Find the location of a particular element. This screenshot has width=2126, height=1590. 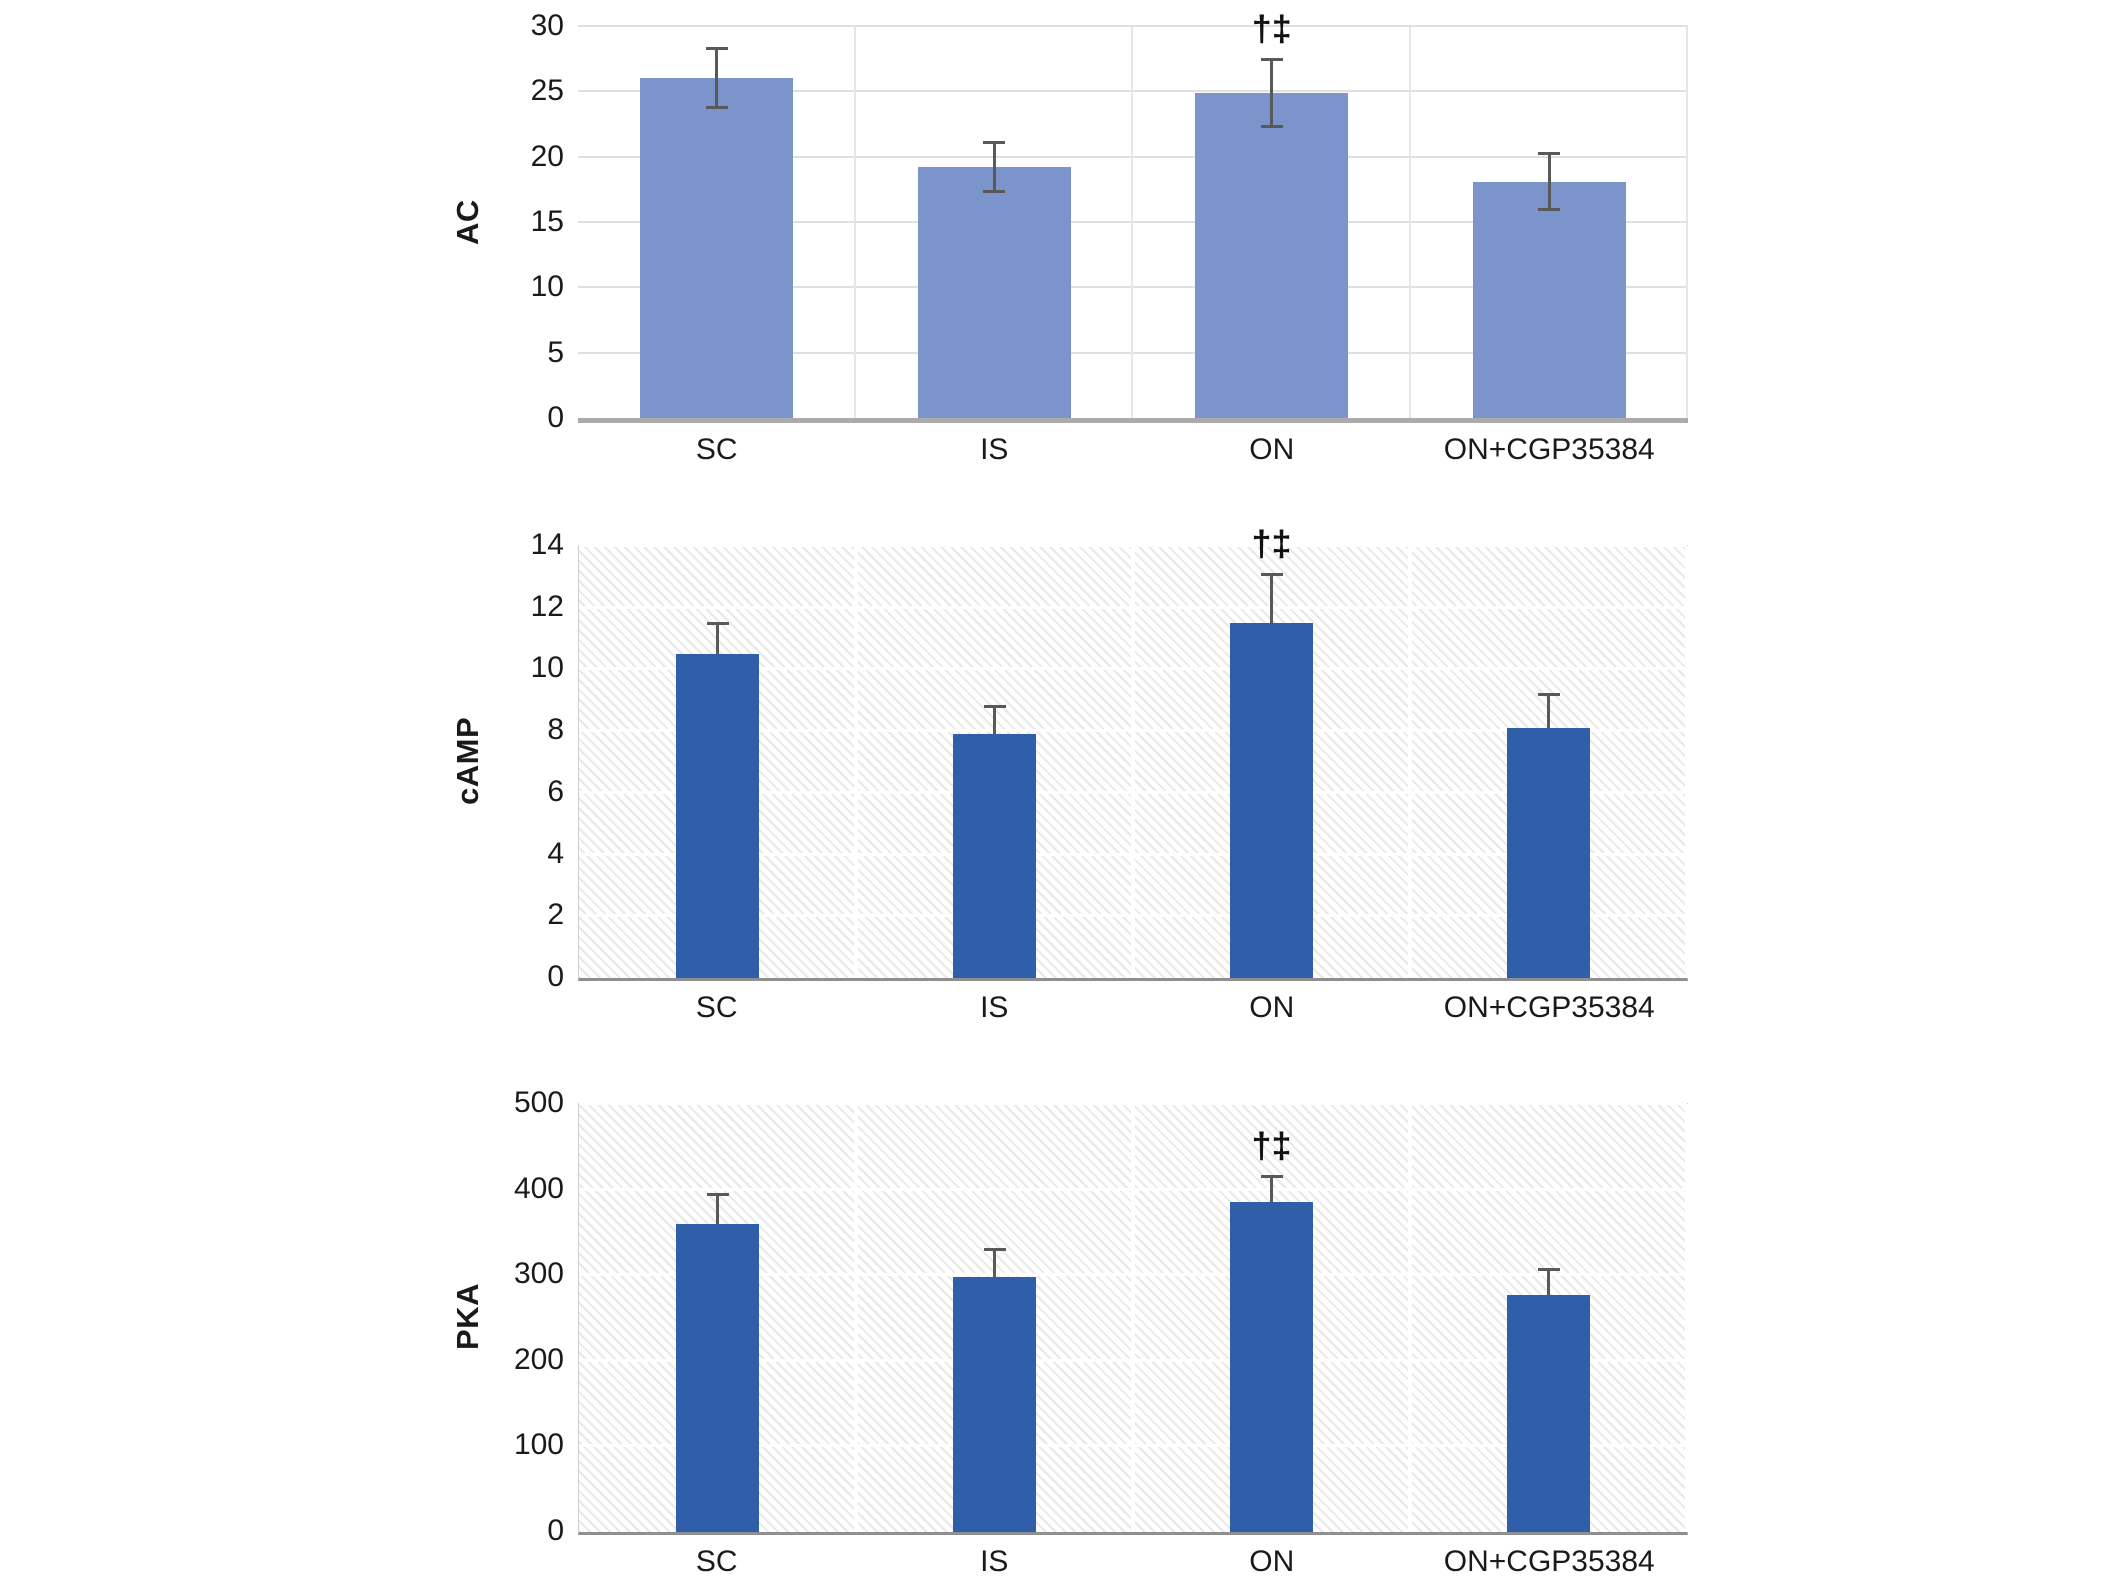

y-tick-label: 200 is located at coordinates (538, 1359).